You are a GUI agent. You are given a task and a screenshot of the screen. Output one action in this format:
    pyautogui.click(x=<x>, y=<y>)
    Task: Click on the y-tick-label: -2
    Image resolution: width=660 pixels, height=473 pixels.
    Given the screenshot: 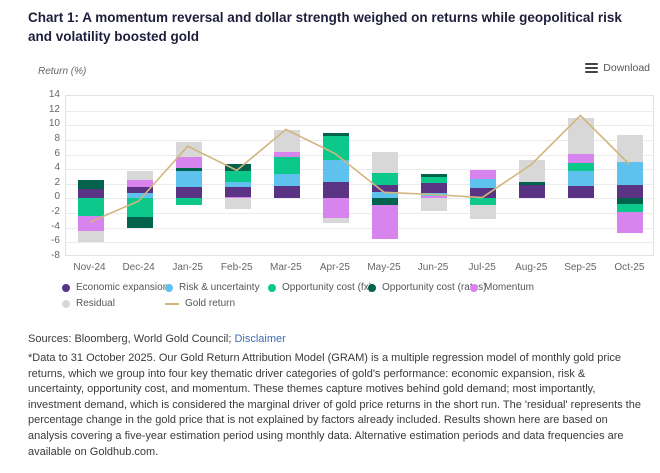 What is the action you would take?
    pyautogui.click(x=55, y=212)
    